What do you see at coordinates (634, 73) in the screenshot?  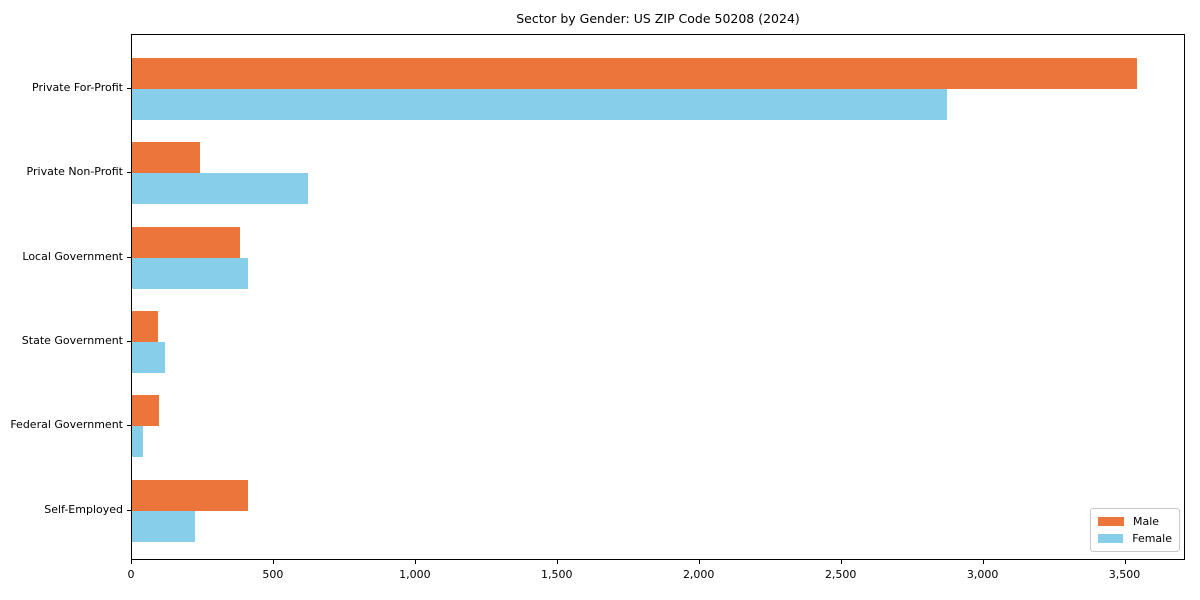 I see `bar-male-private-for-profit` at bounding box center [634, 73].